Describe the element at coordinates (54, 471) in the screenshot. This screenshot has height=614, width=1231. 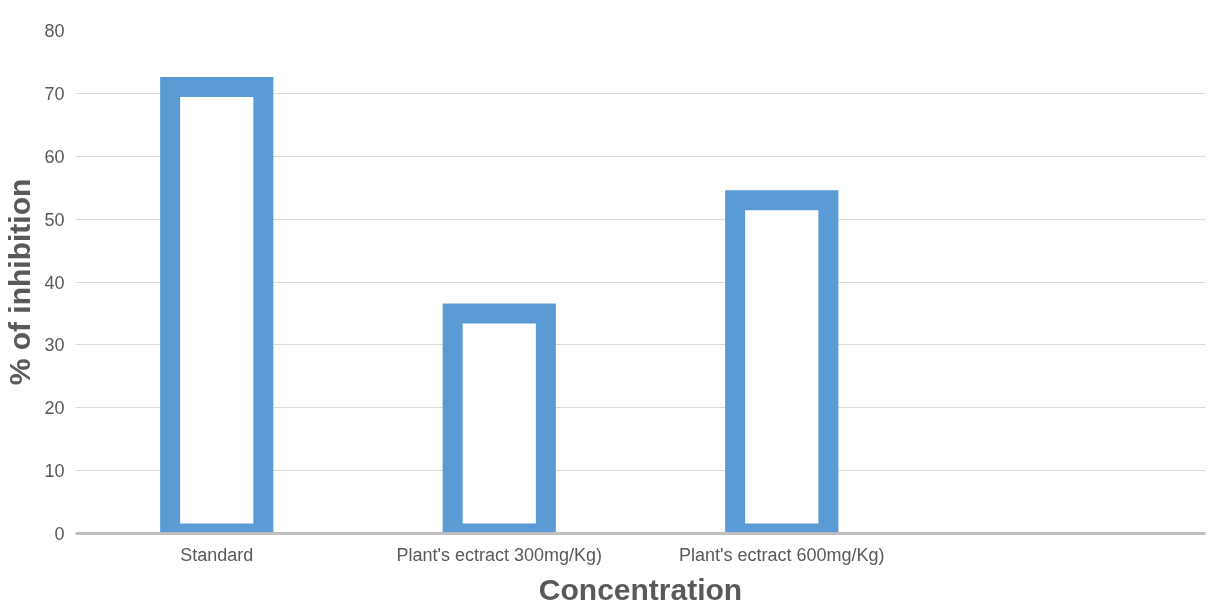
I see `y-tick-label: 10` at that location.